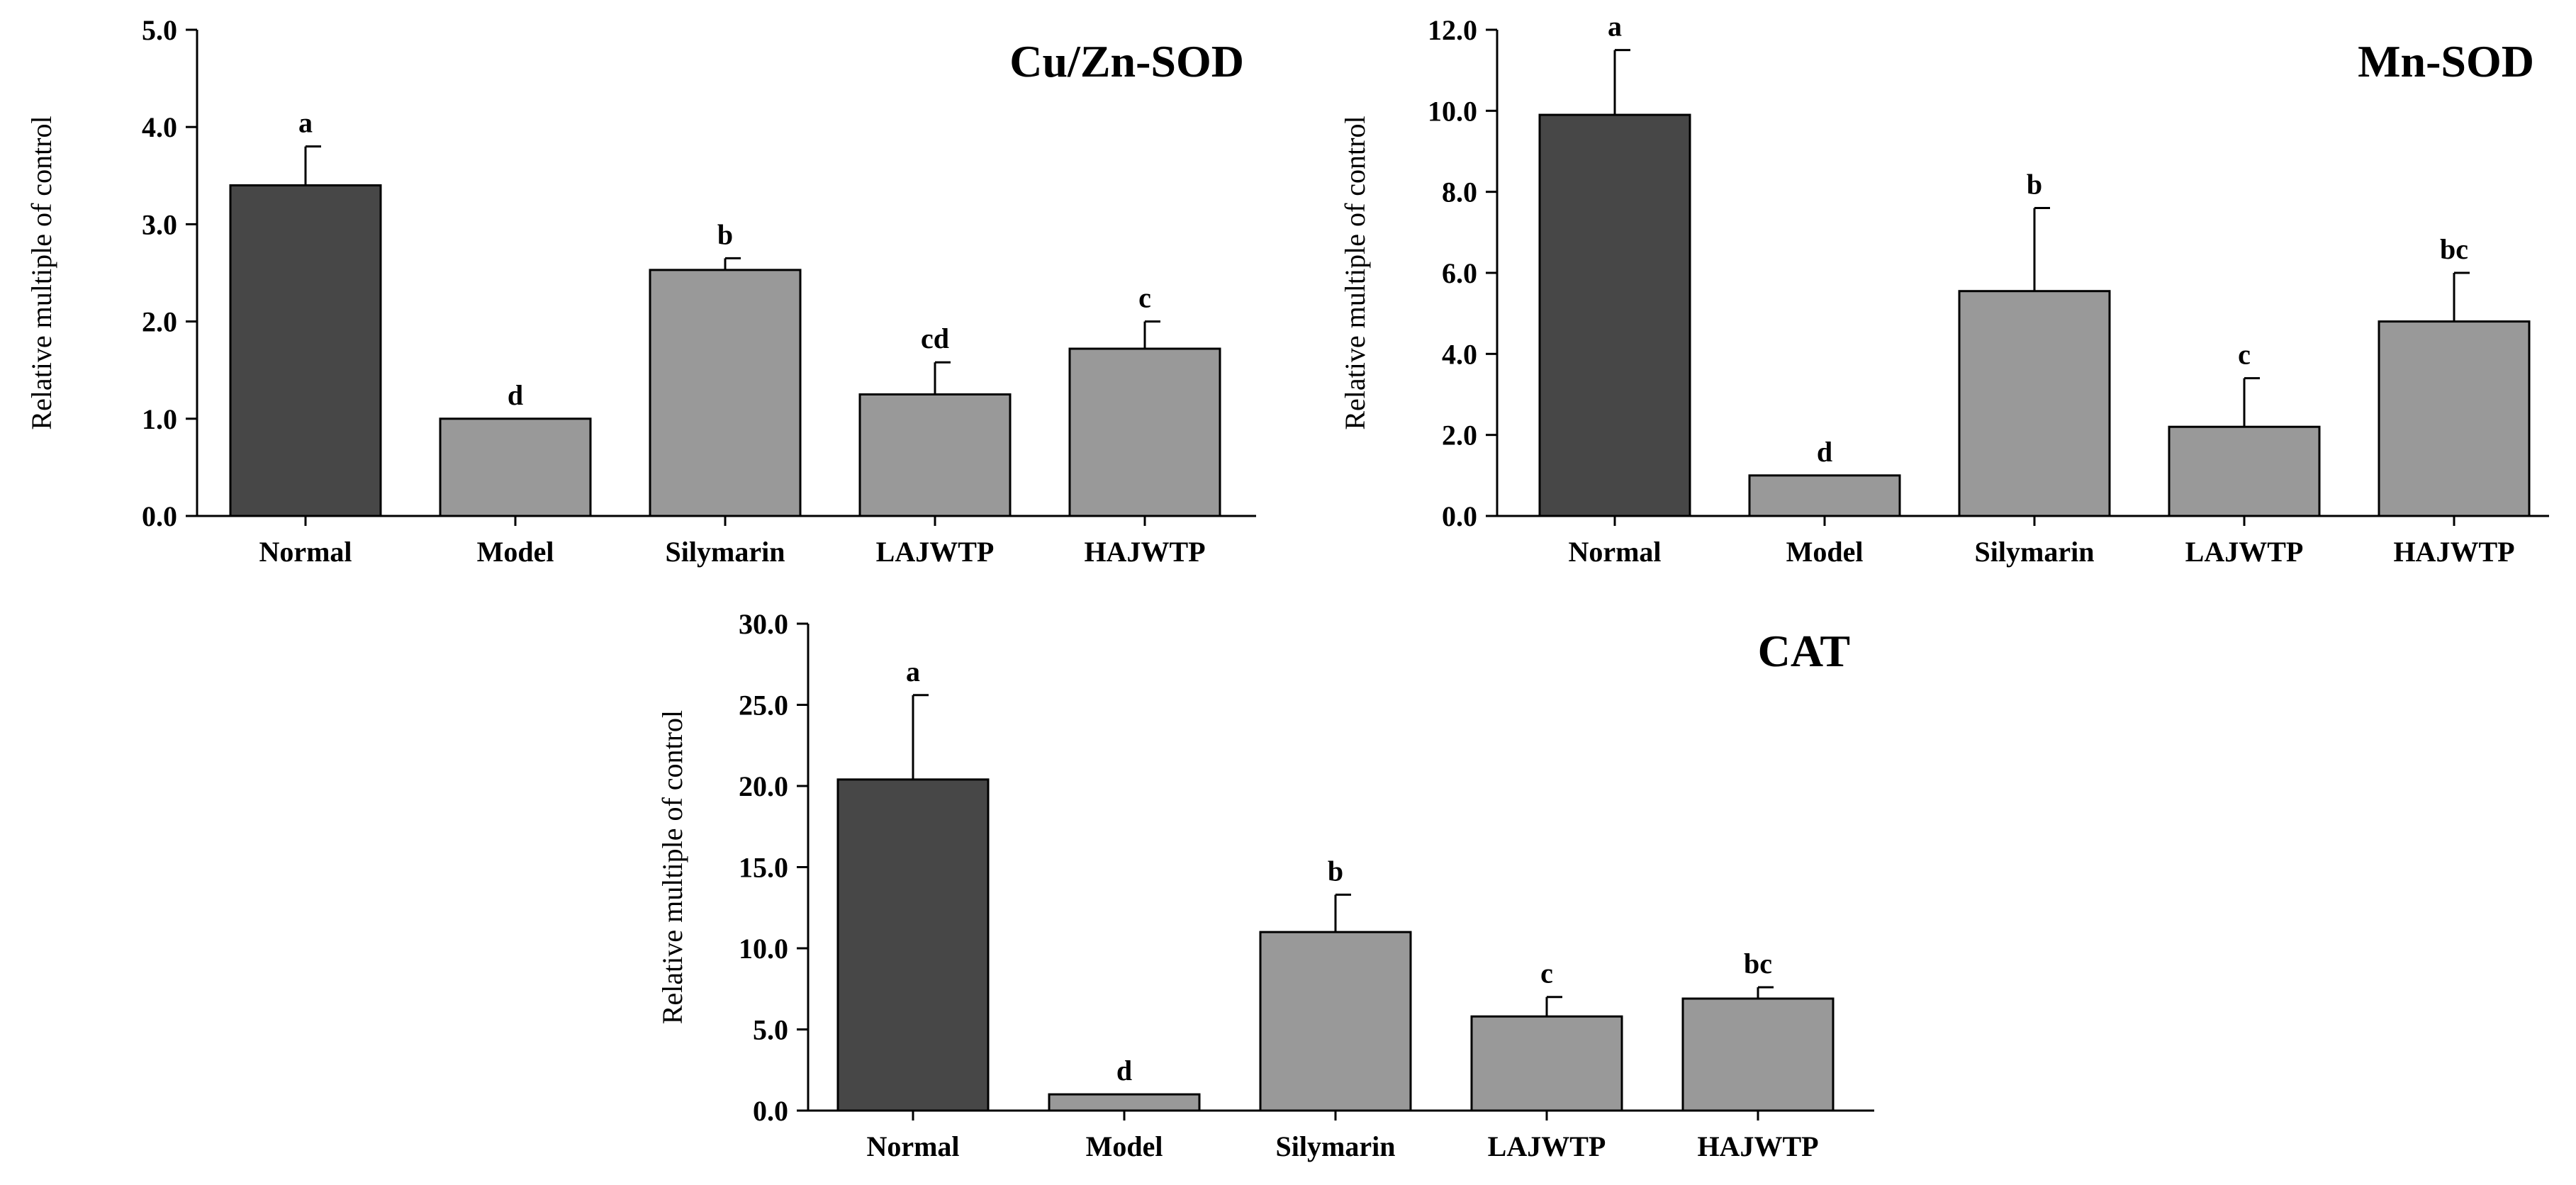 The image size is (2576, 1185). What do you see at coordinates (935, 338) in the screenshot?
I see `significance-label: cd` at bounding box center [935, 338].